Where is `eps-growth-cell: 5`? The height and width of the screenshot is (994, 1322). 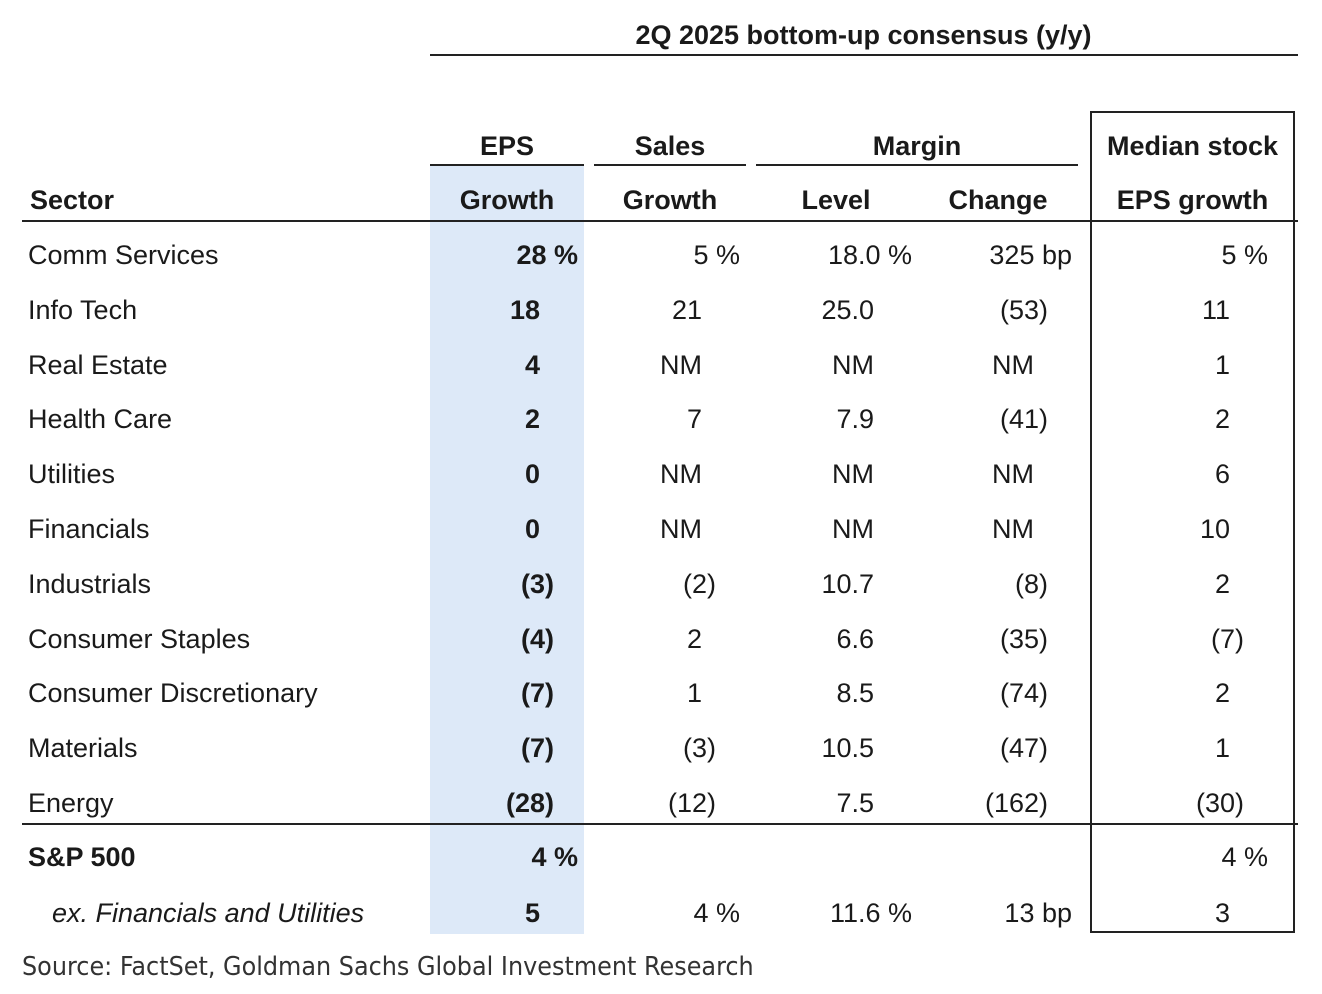
eps-growth-cell: 5 is located at coordinates (532, 913).